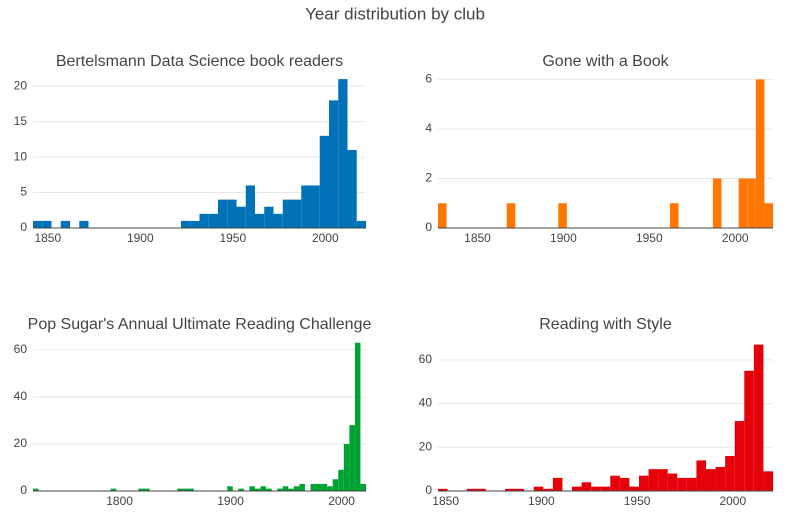  What do you see at coordinates (426, 359) in the screenshot?
I see `y-tick-label: 60` at bounding box center [426, 359].